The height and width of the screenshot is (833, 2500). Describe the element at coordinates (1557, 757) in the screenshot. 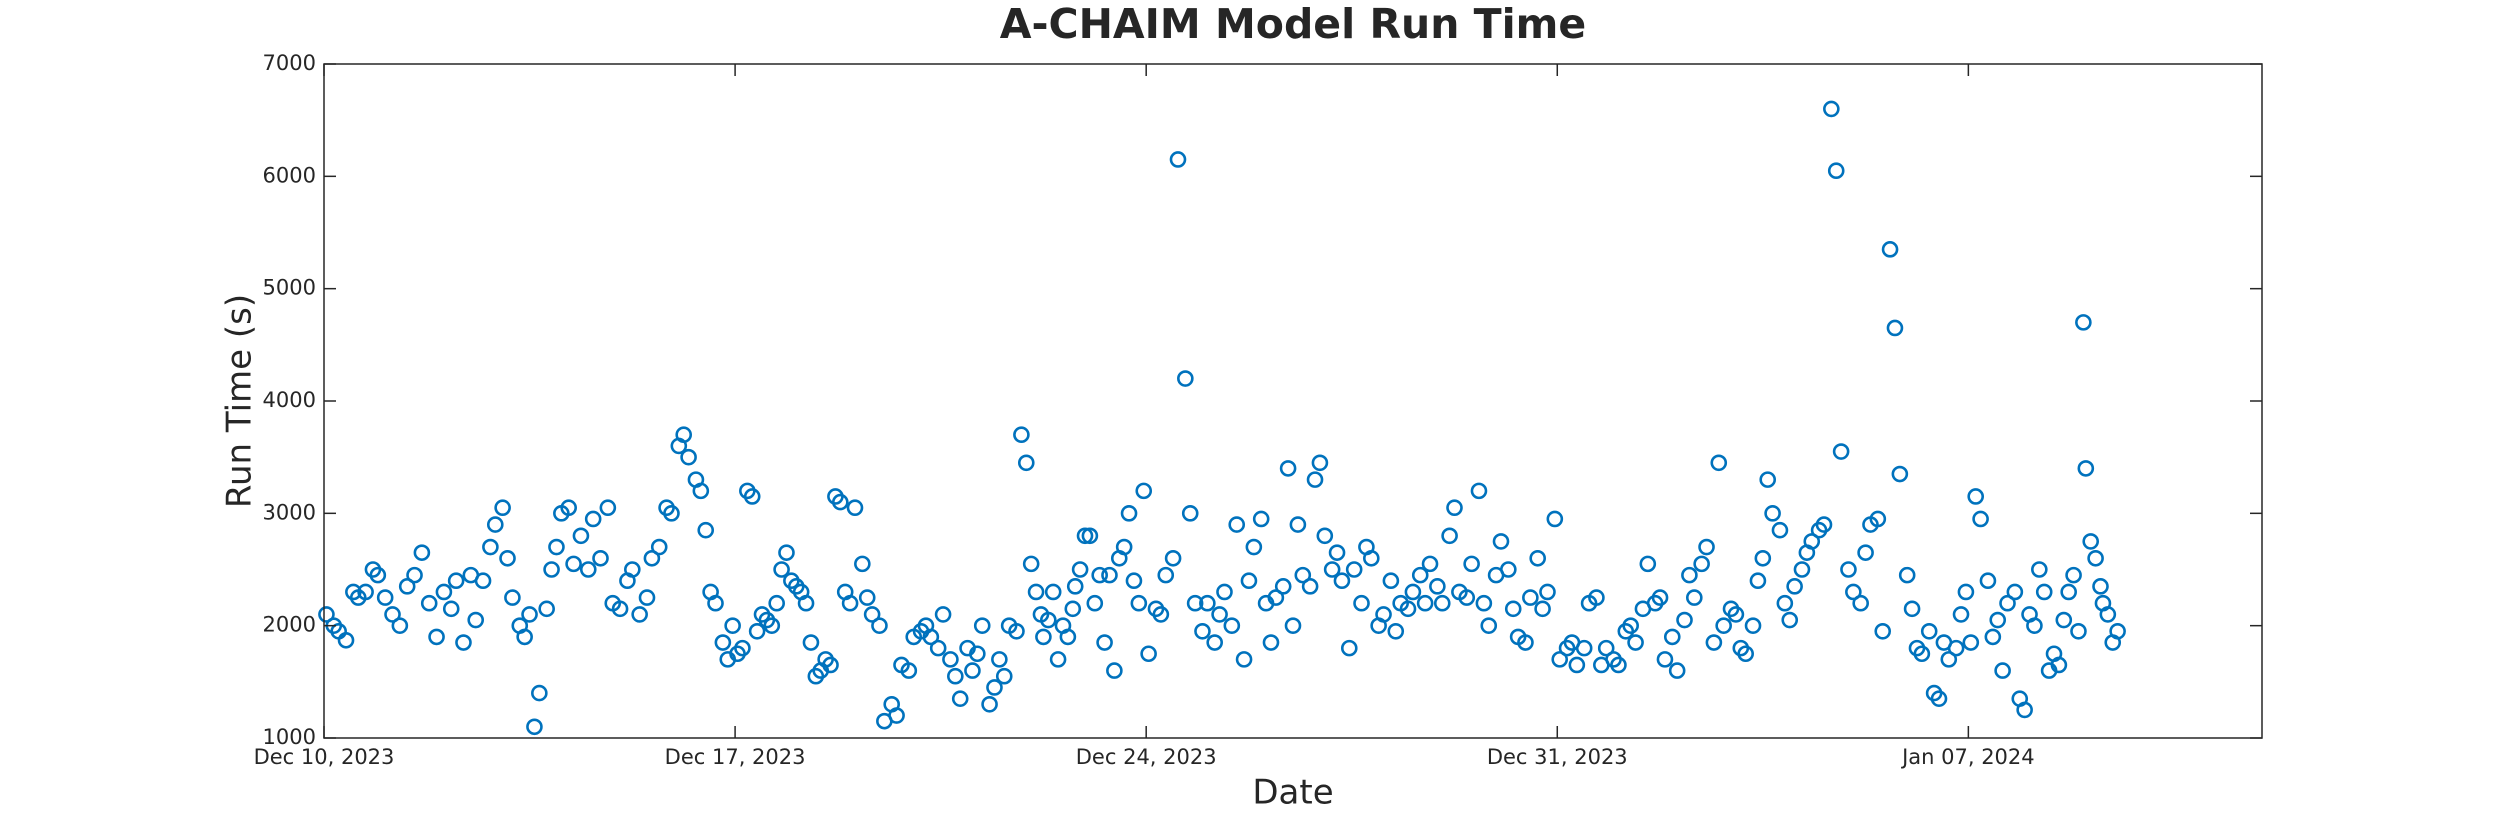

I see `x-tick-label: Dec 31, 2023` at that location.